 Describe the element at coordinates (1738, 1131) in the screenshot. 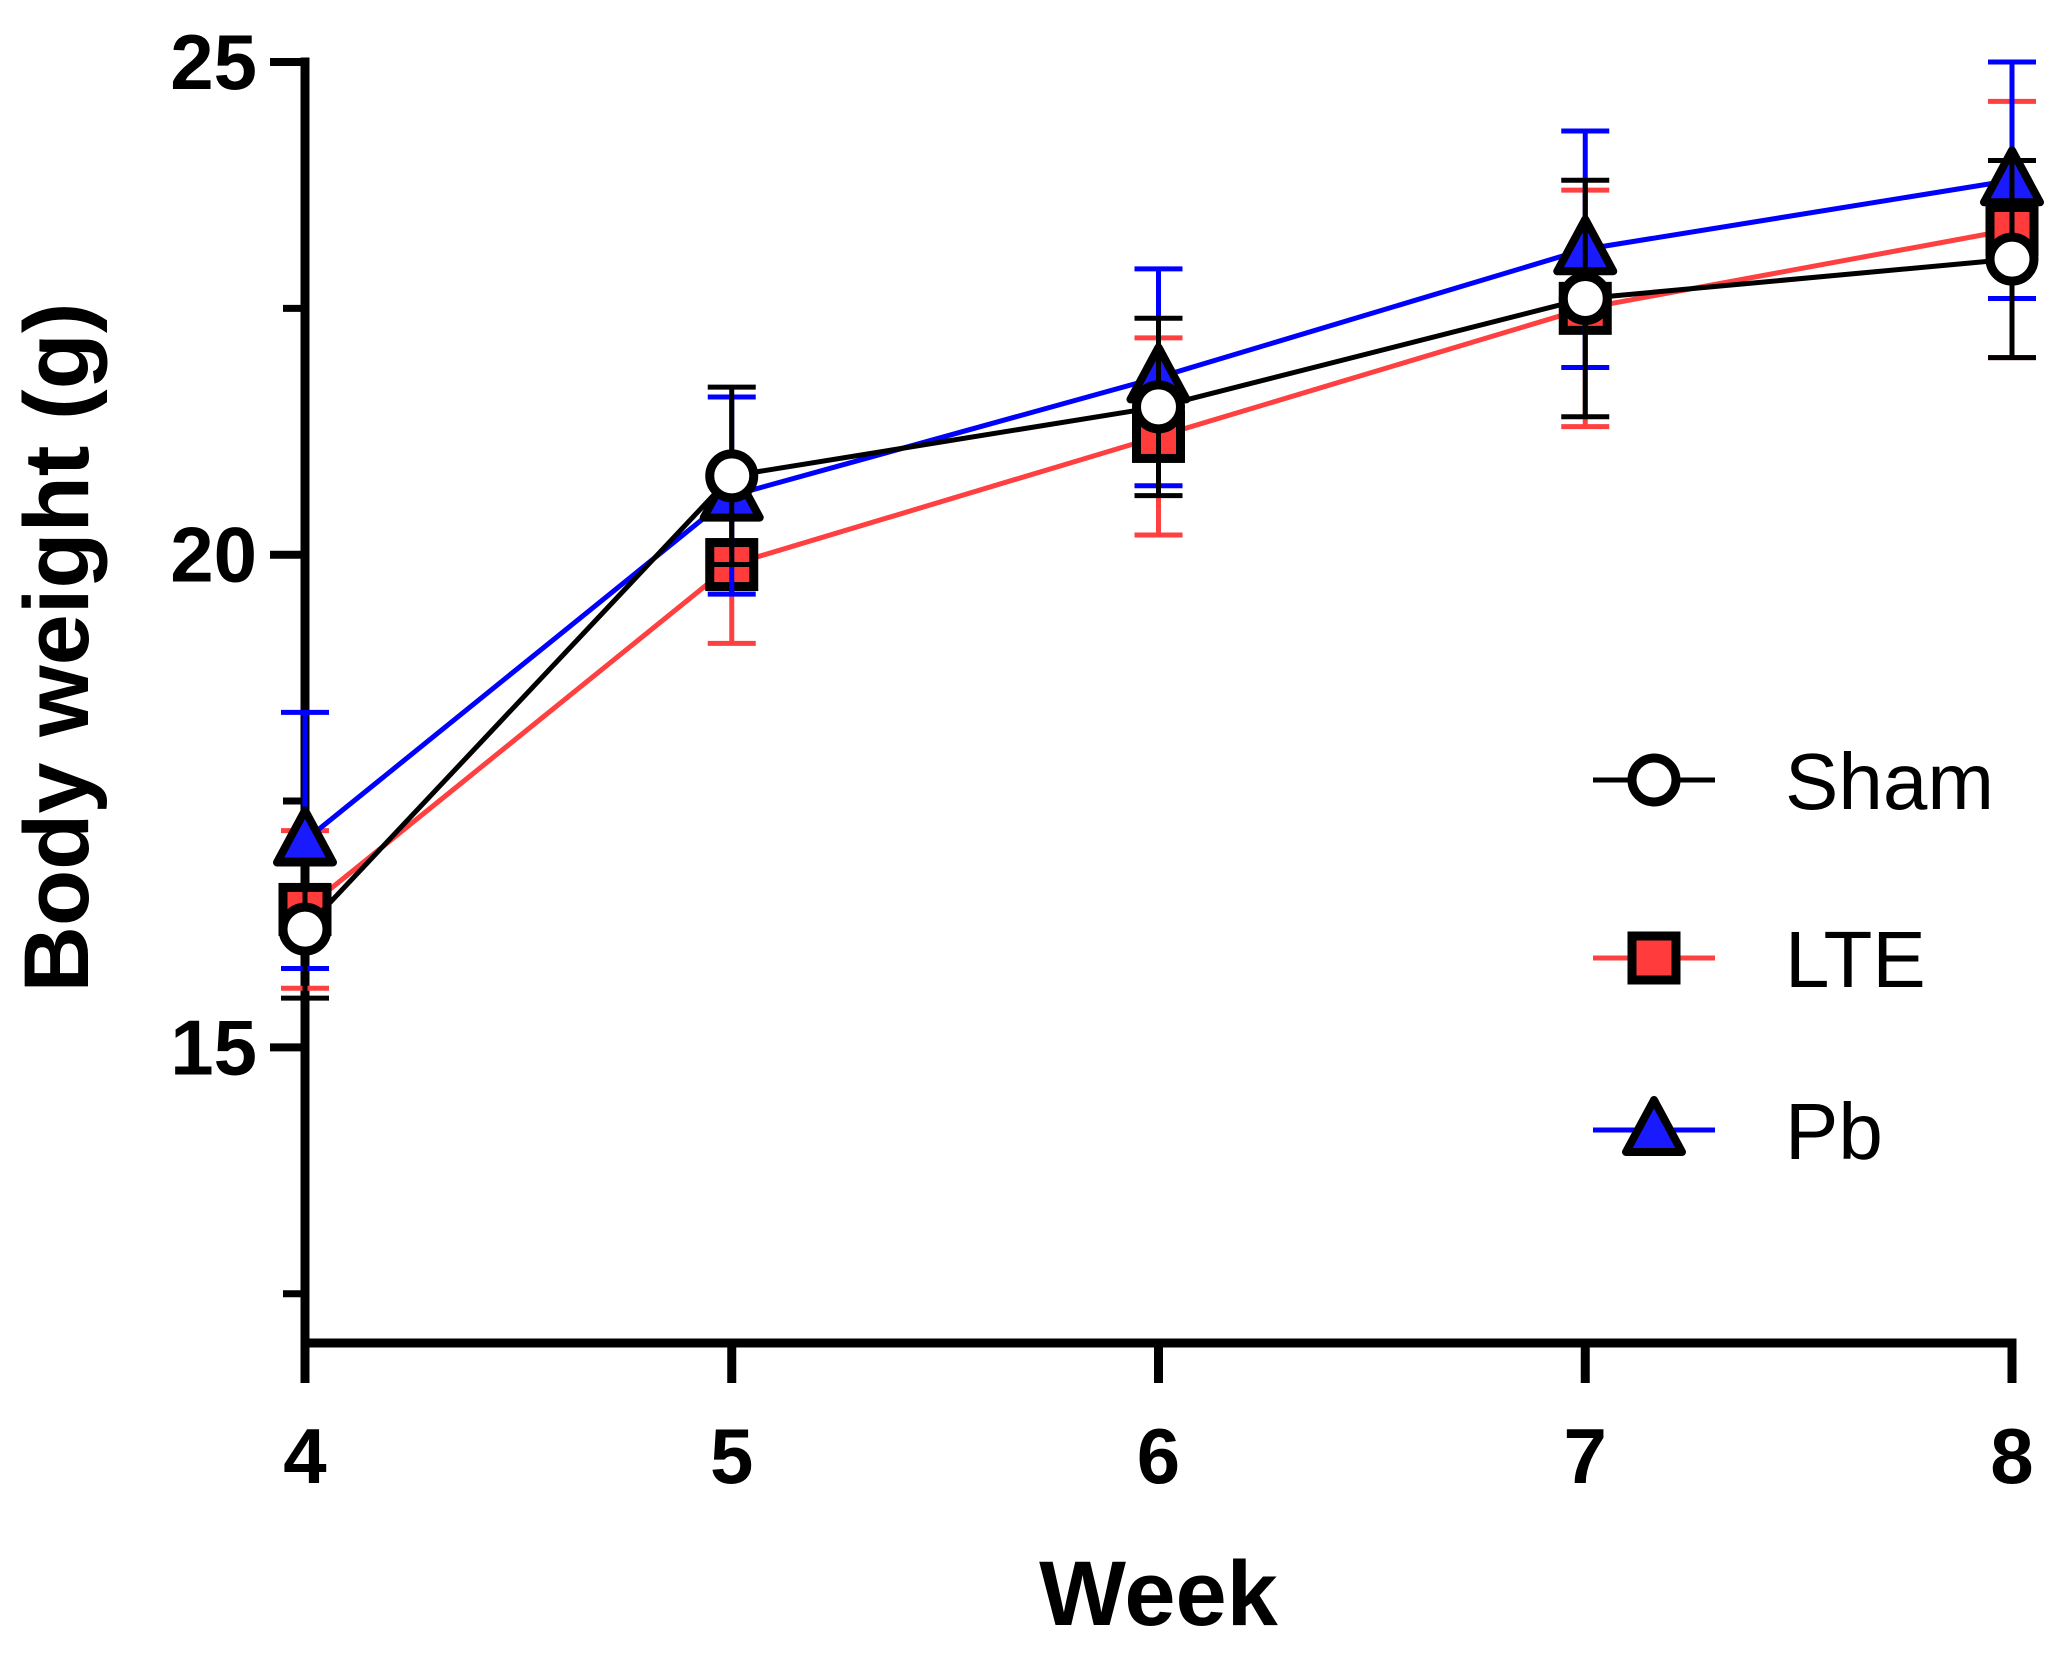

I see `legend-item-pb: Pb` at that location.